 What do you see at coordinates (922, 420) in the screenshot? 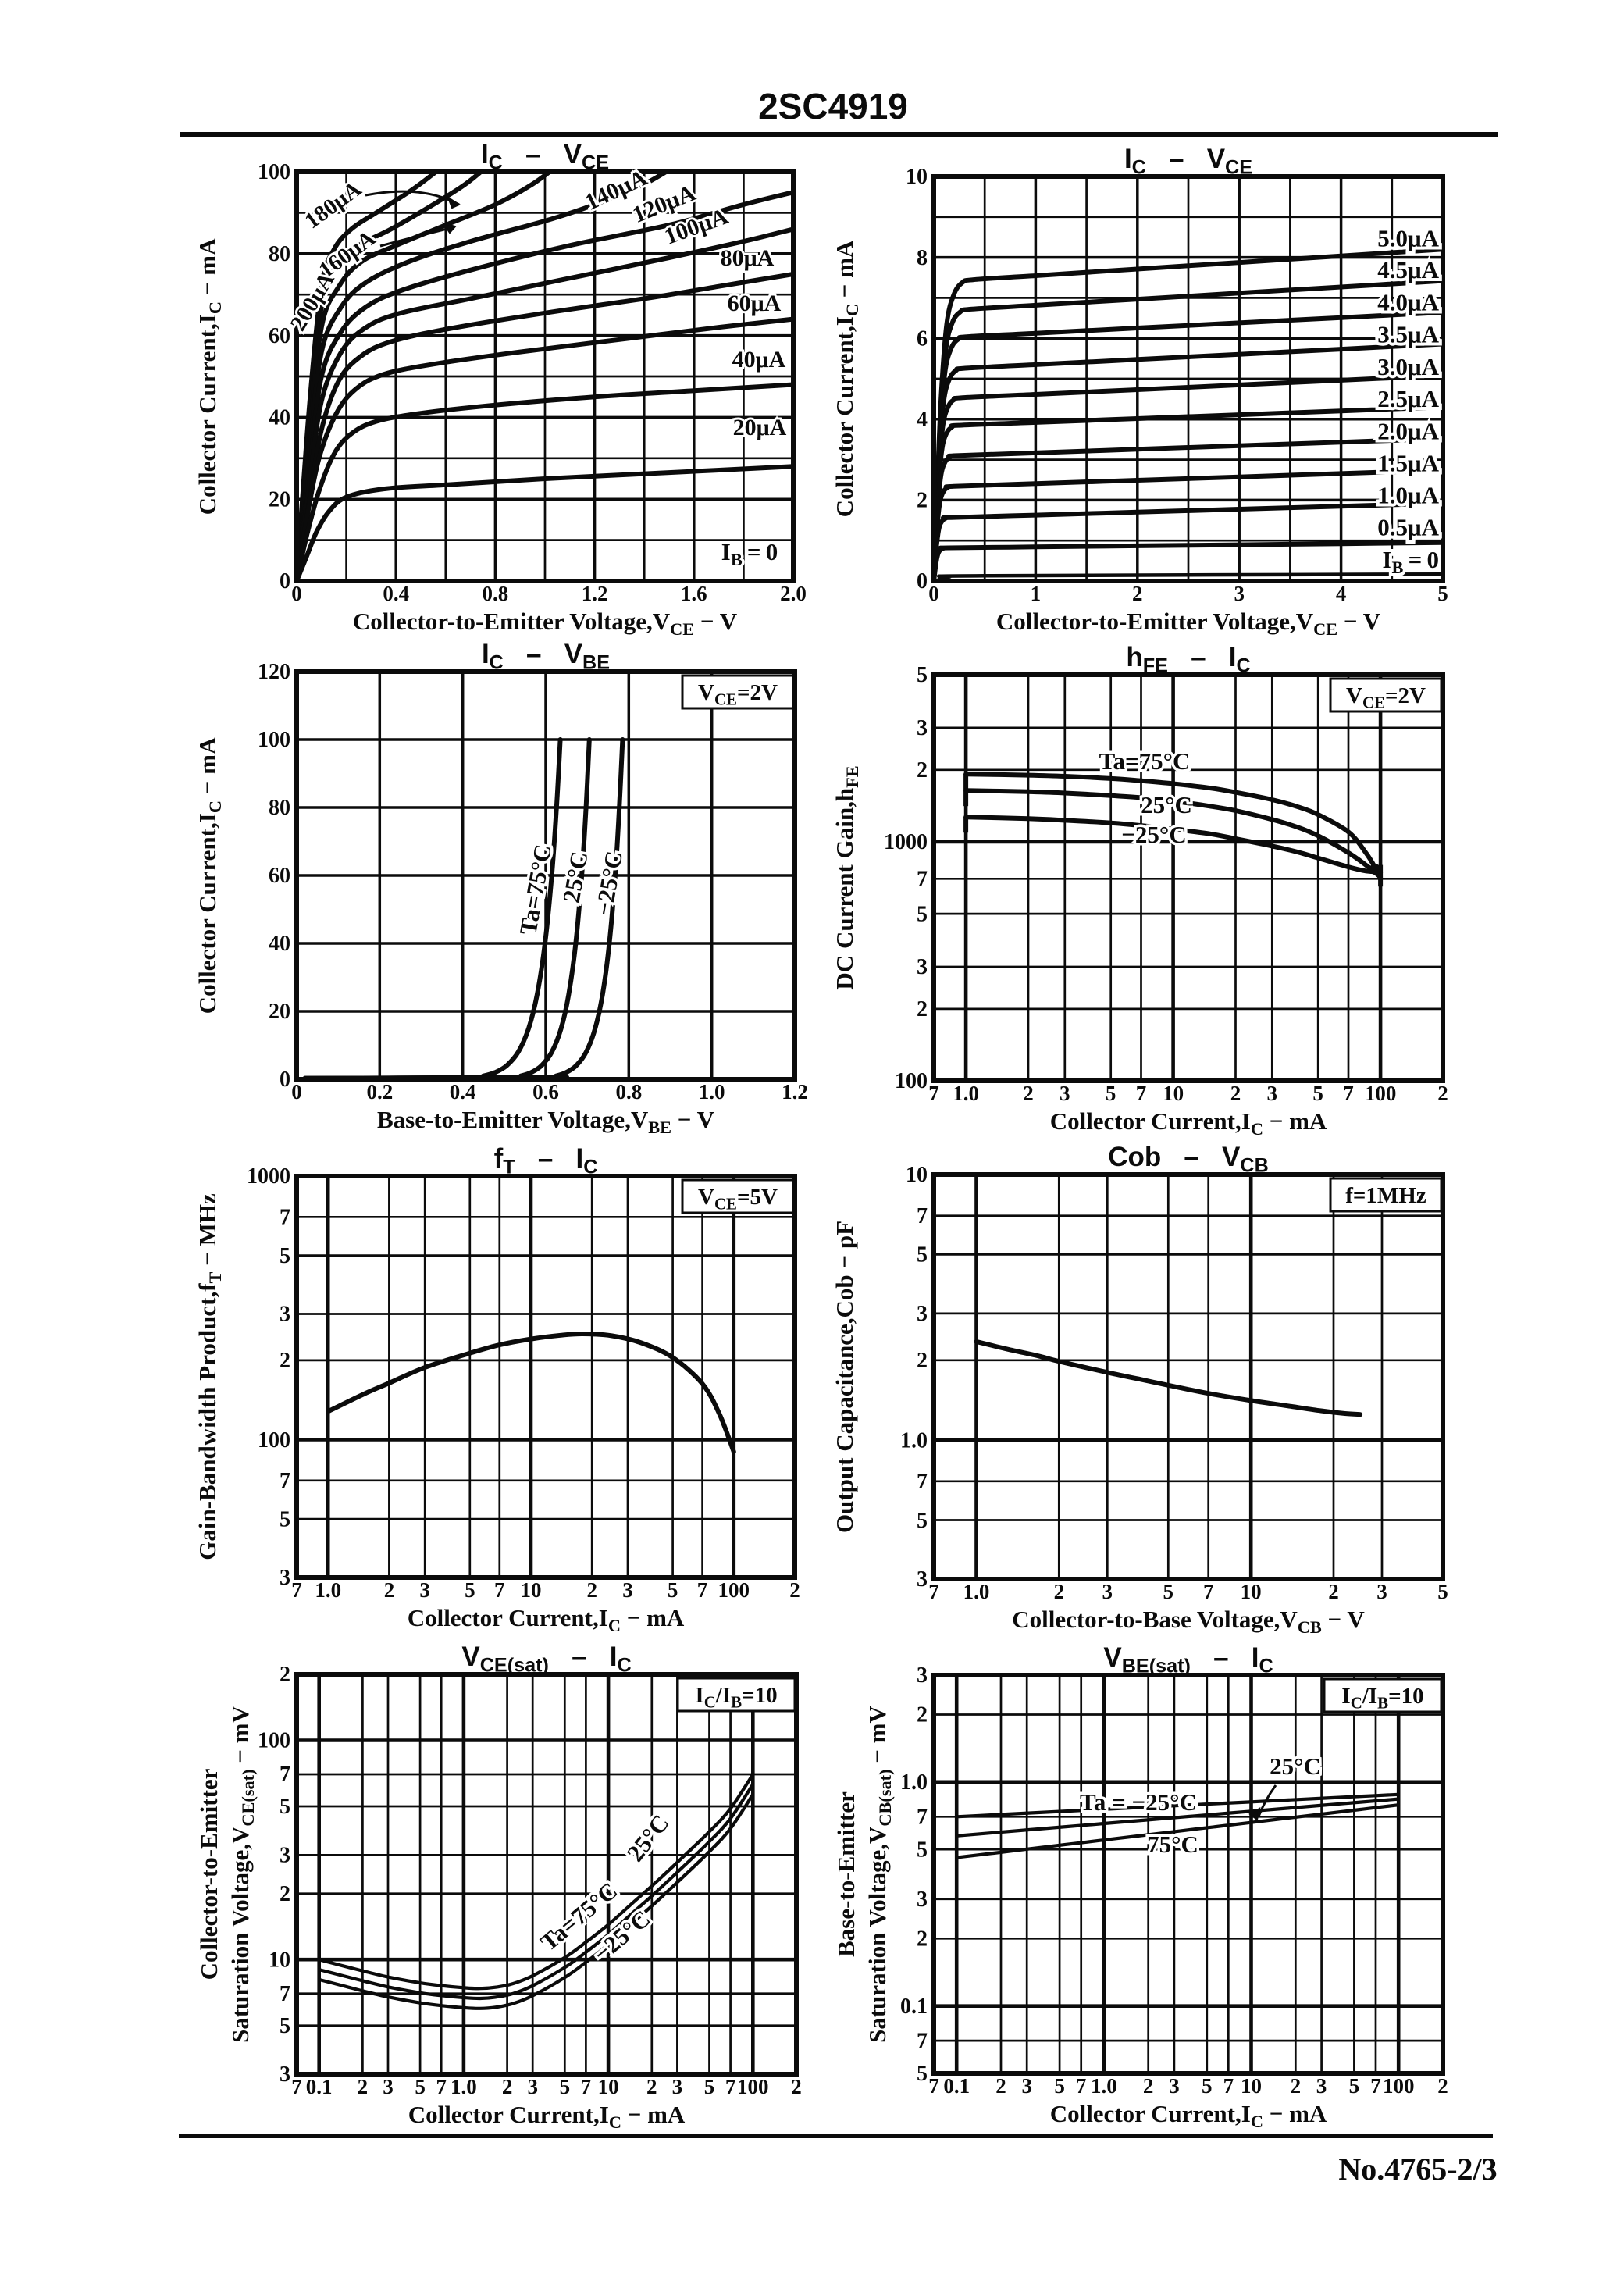
I see `svg-text: 4` at bounding box center [922, 420].